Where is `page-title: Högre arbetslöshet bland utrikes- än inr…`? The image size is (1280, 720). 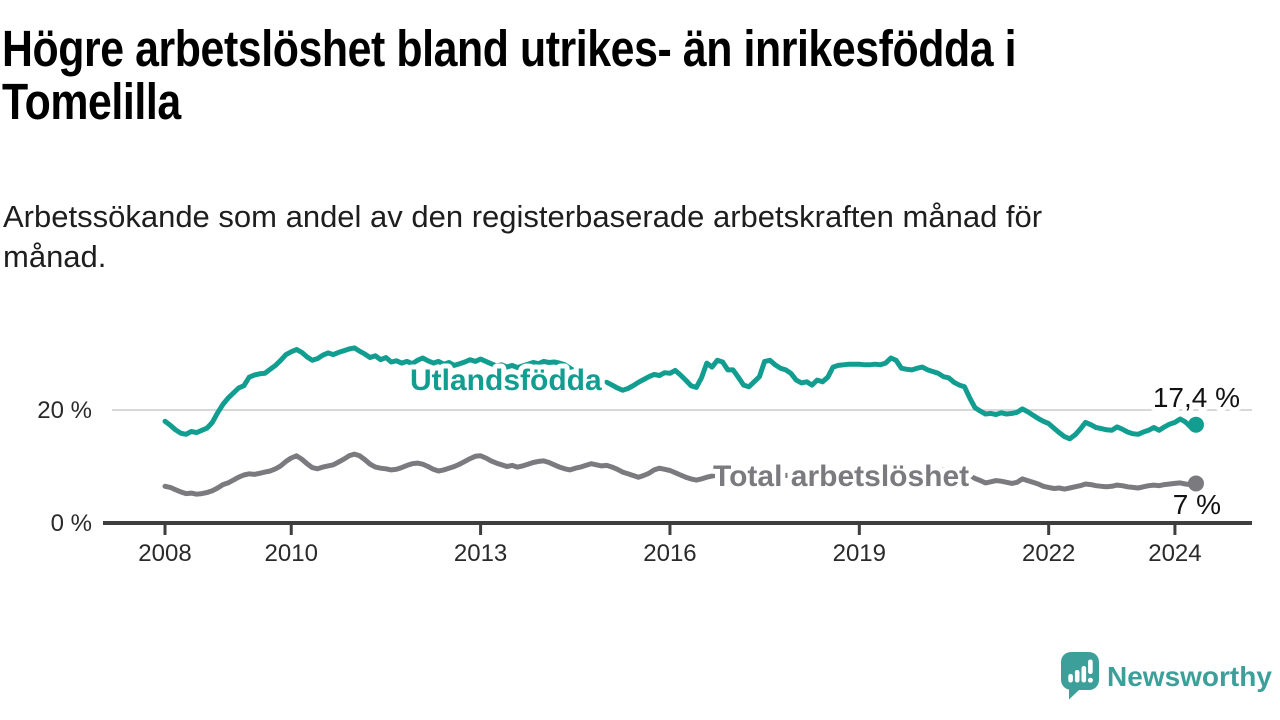
page-title: Högre arbetslöshet bland utrikes- än inr… is located at coordinates (509, 75).